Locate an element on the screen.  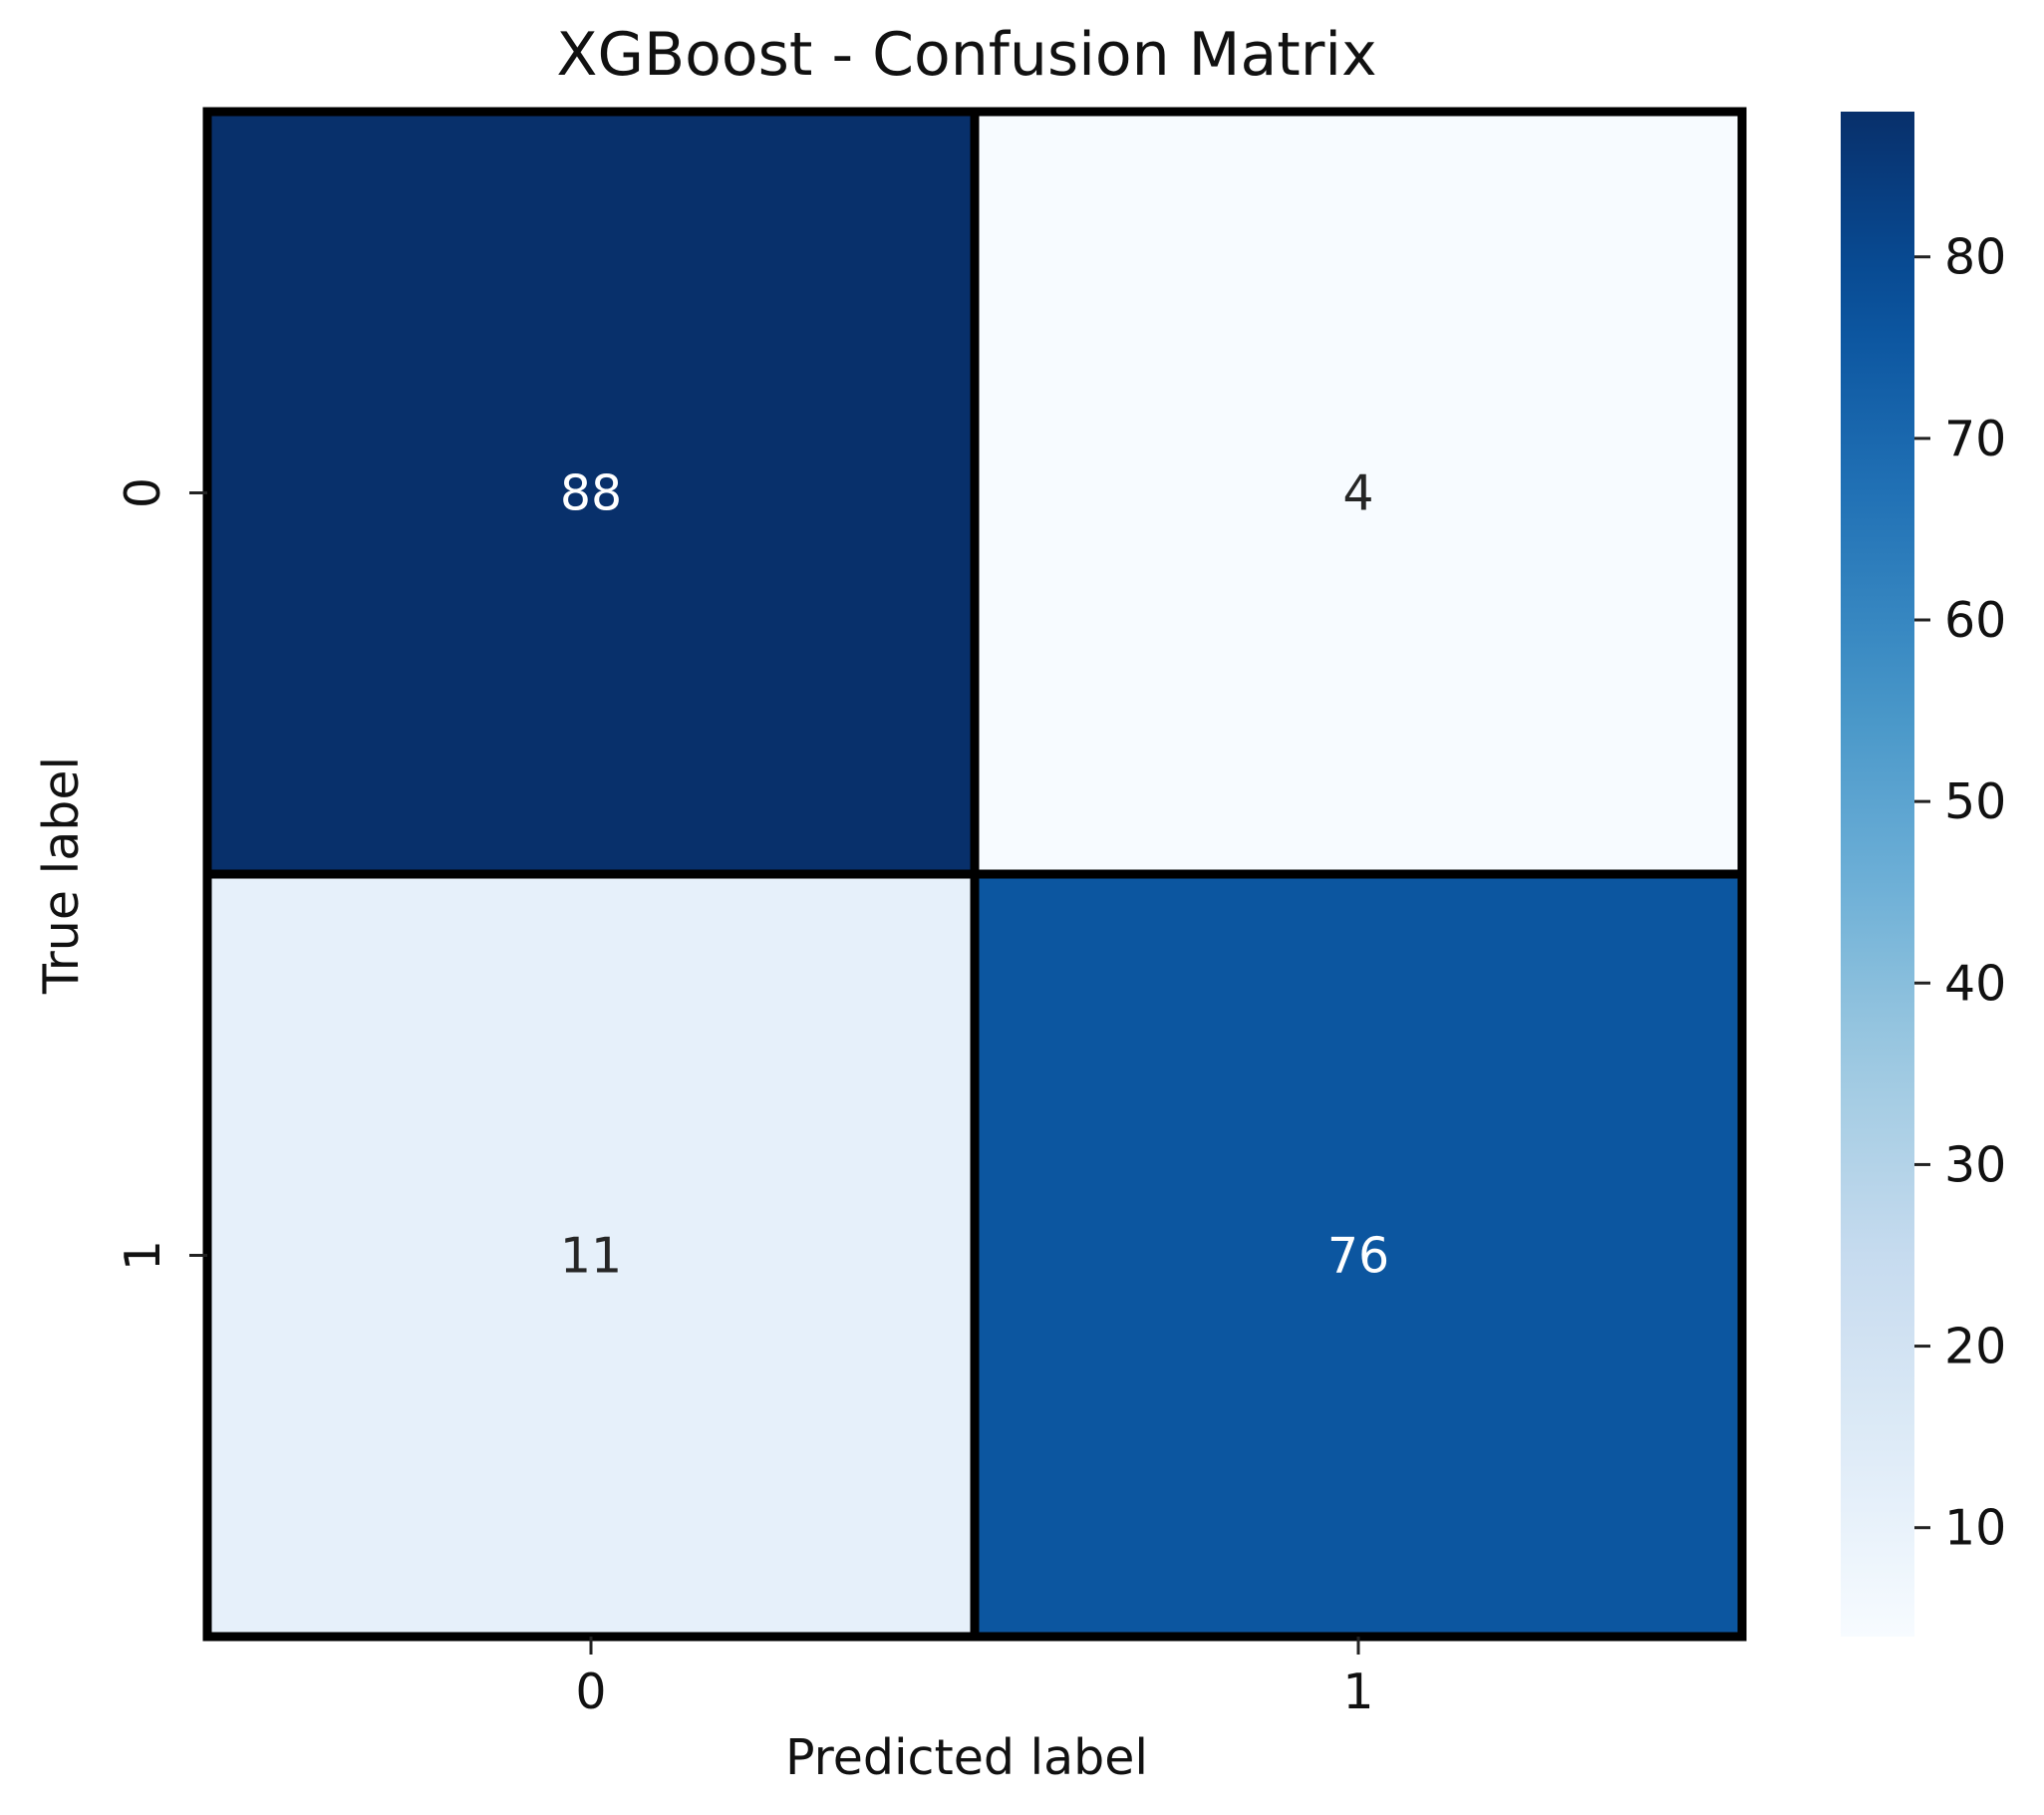
colorbar-tick-label: 50 is located at coordinates (1975, 801).